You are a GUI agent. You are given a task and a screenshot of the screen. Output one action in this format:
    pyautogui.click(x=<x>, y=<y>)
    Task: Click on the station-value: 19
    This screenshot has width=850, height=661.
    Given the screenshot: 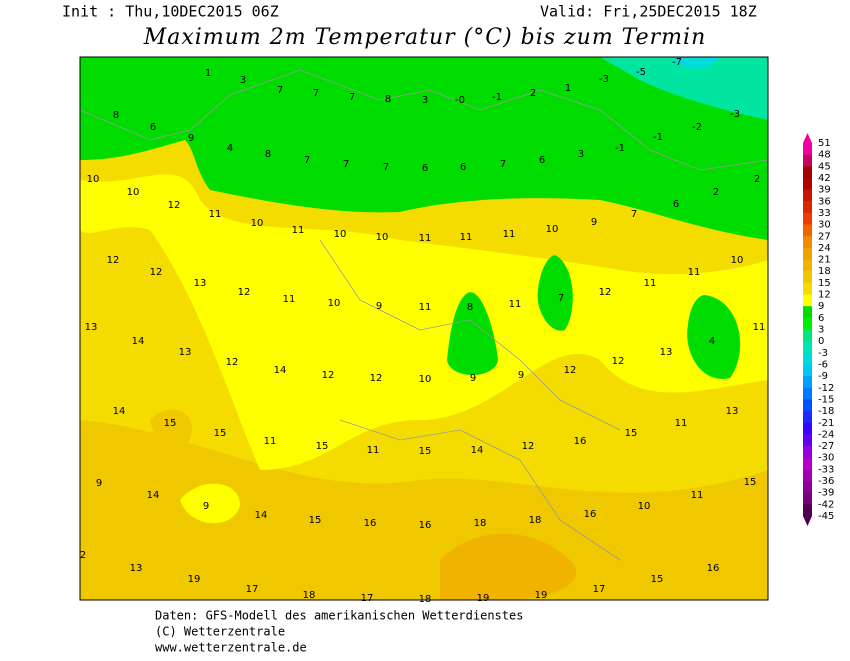 What is the action you would take?
    pyautogui.click(x=483, y=598)
    